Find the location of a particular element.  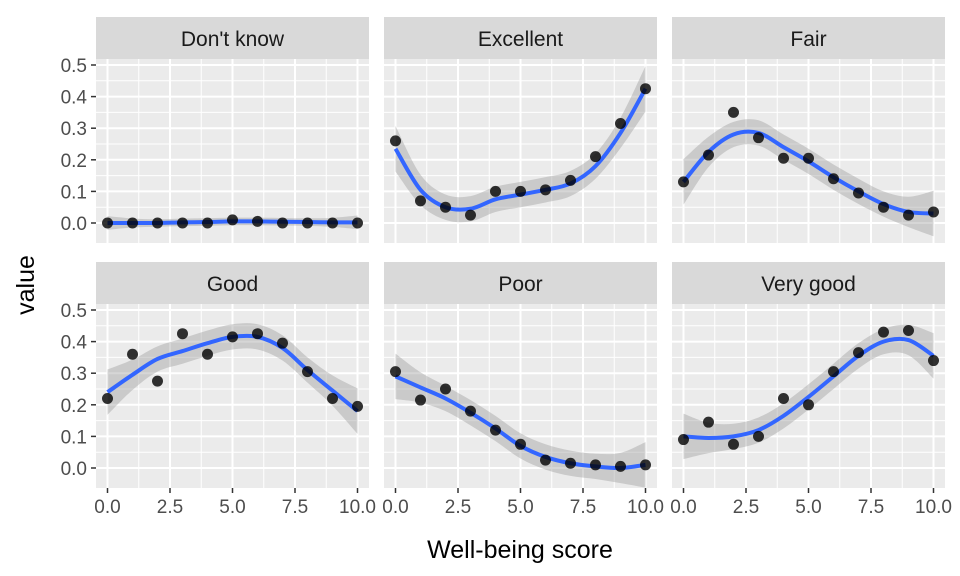

facet-panel: Poor 0.0 2.5 5.0 7.5 10.0 is located at coordinates (523, 390).